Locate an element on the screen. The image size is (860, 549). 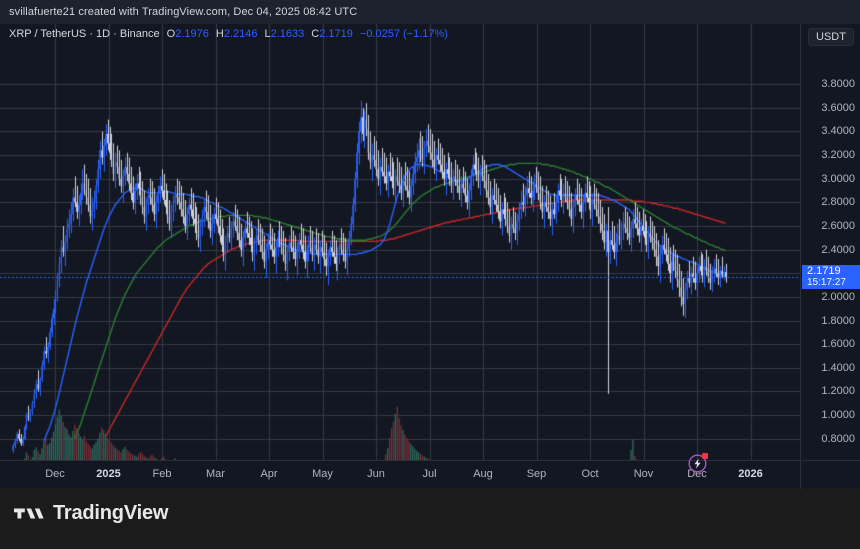
alert-bolt-button is located at coordinates (698, 463).